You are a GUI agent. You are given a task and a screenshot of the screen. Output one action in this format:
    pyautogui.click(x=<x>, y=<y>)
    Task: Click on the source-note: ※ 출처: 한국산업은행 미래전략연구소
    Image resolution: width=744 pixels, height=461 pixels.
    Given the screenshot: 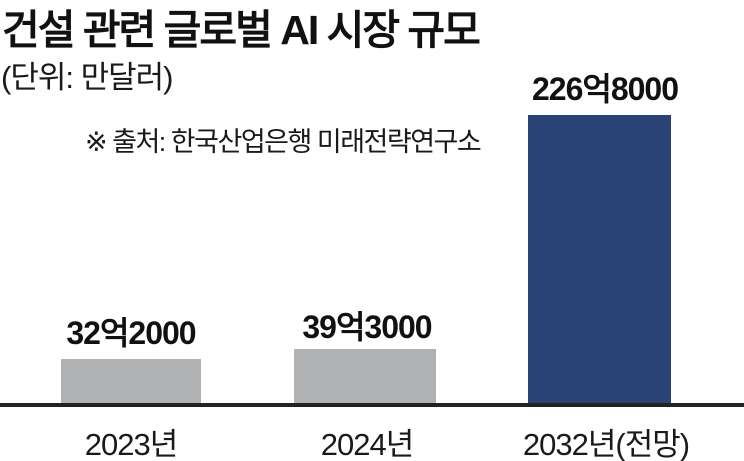 What is the action you would take?
    pyautogui.click(x=283, y=142)
    